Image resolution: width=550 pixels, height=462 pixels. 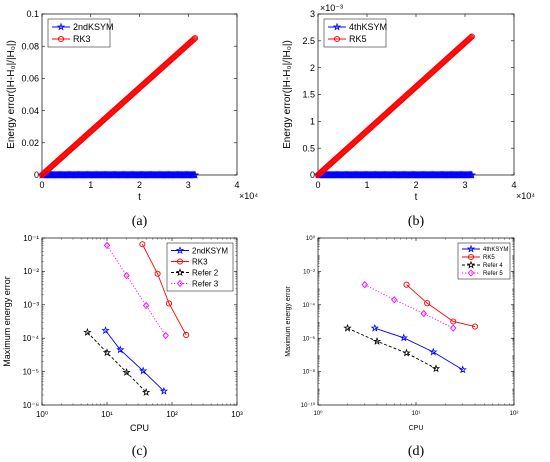 I want to click on y-tick-label: 2.5, so click(x=308, y=41).